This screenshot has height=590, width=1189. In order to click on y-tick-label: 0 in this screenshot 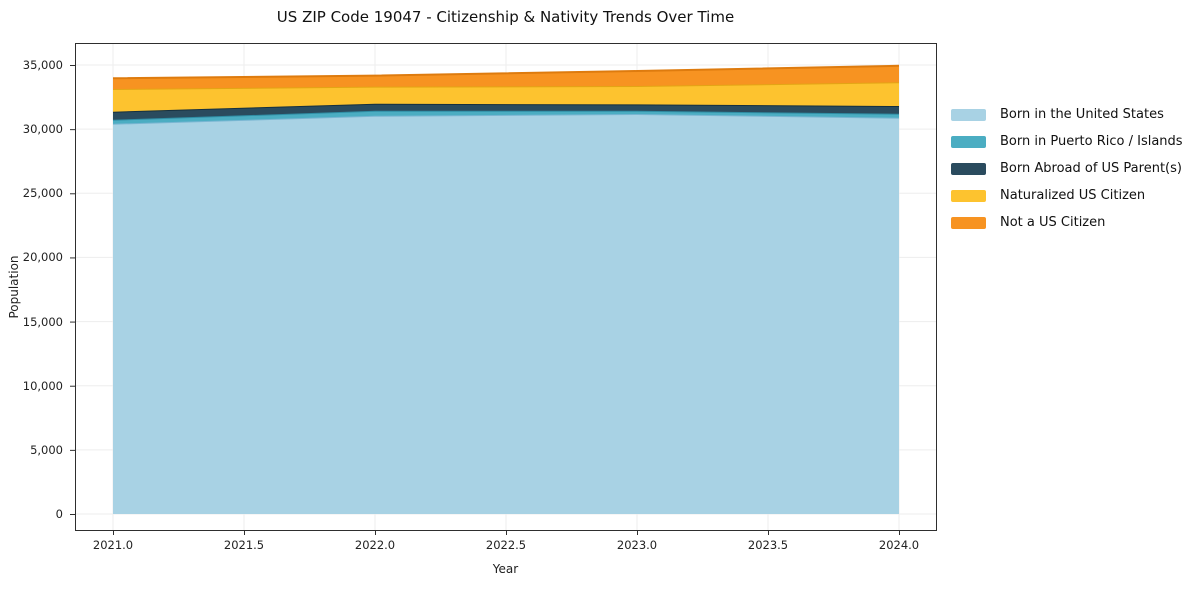, I will do `click(59, 514)`.